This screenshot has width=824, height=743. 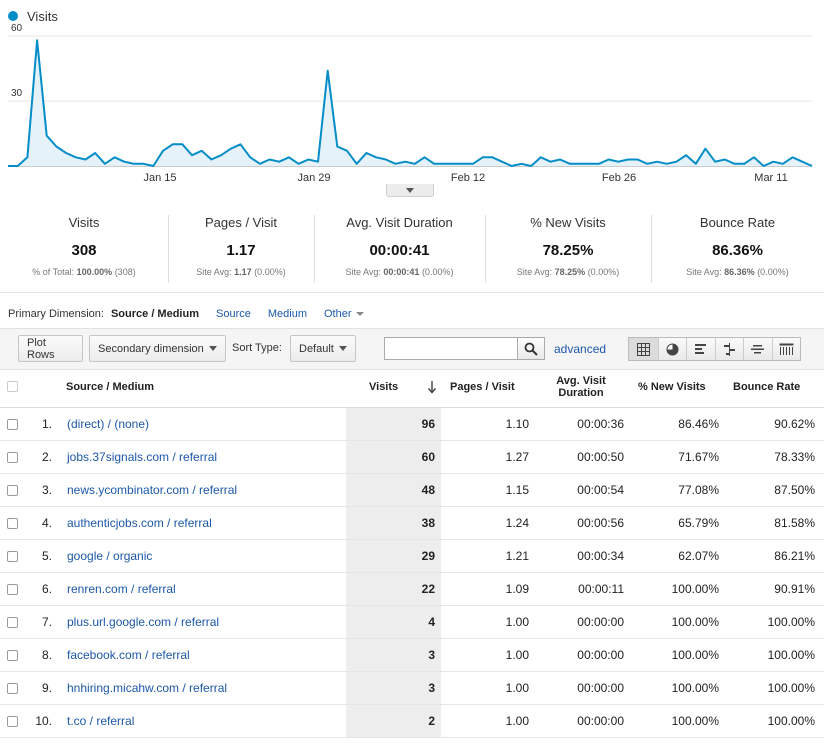 I want to click on view-pivot-button, so click(x=785, y=349).